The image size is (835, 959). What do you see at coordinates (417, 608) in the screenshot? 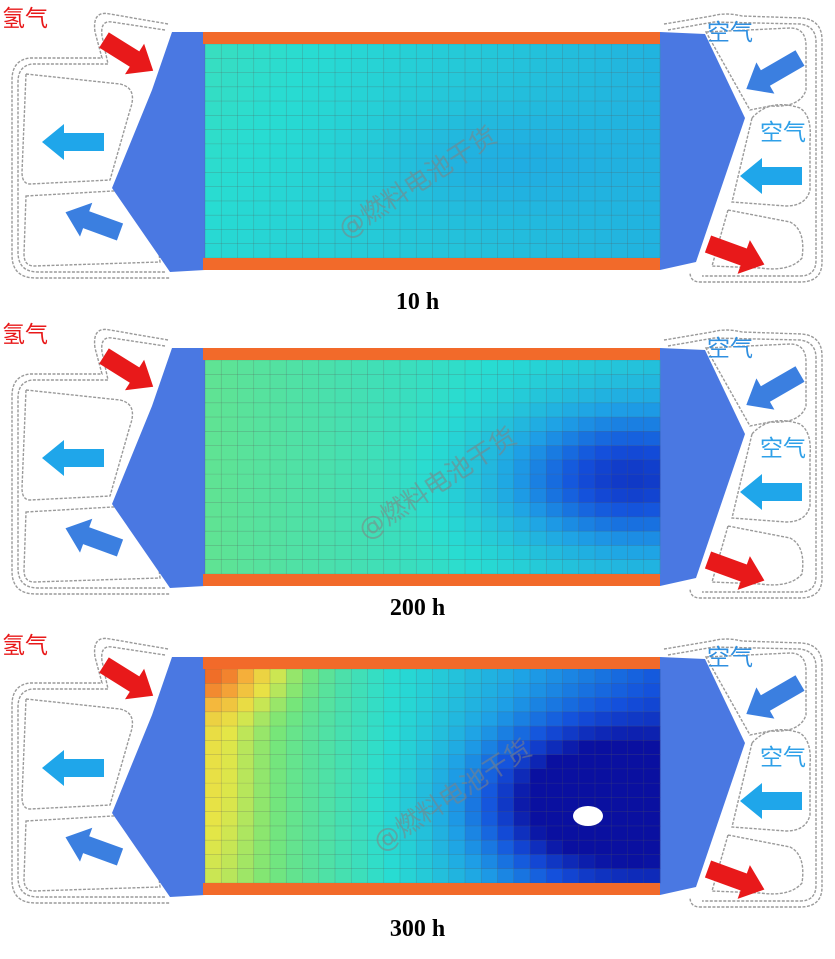
I see `panel-caption: 200 h` at bounding box center [417, 608].